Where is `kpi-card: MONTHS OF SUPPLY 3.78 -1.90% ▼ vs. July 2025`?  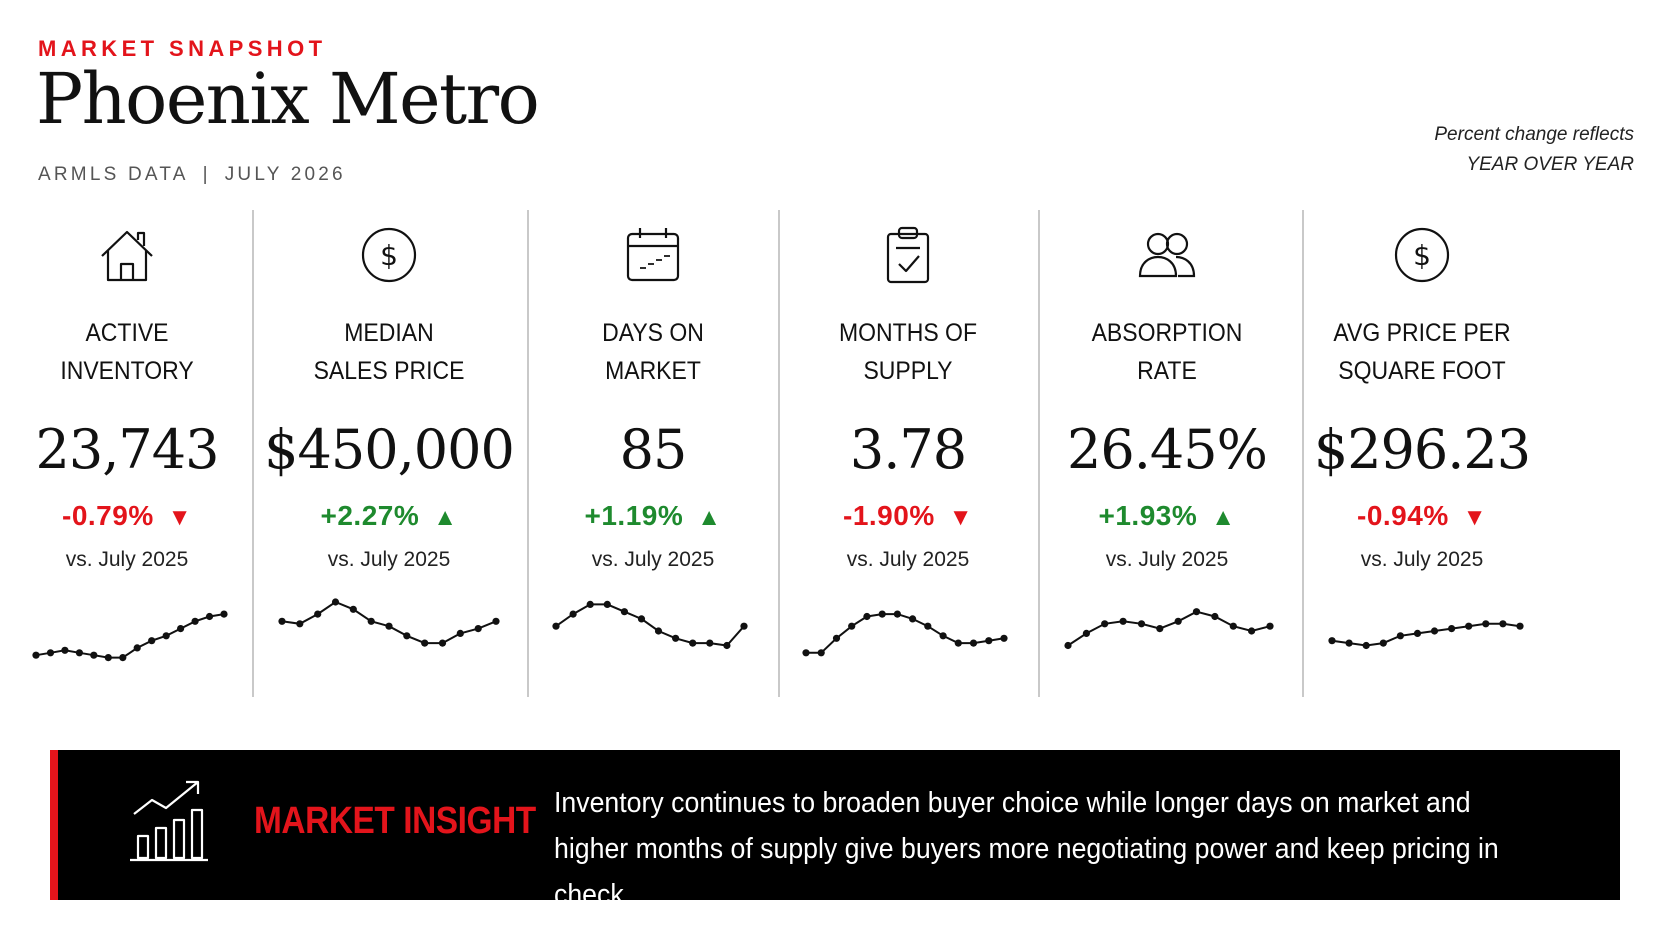
kpi-card: MONTHS OF SUPPLY 3.78 -1.90% ▼ vs. July 2025 is located at coordinates (908, 454).